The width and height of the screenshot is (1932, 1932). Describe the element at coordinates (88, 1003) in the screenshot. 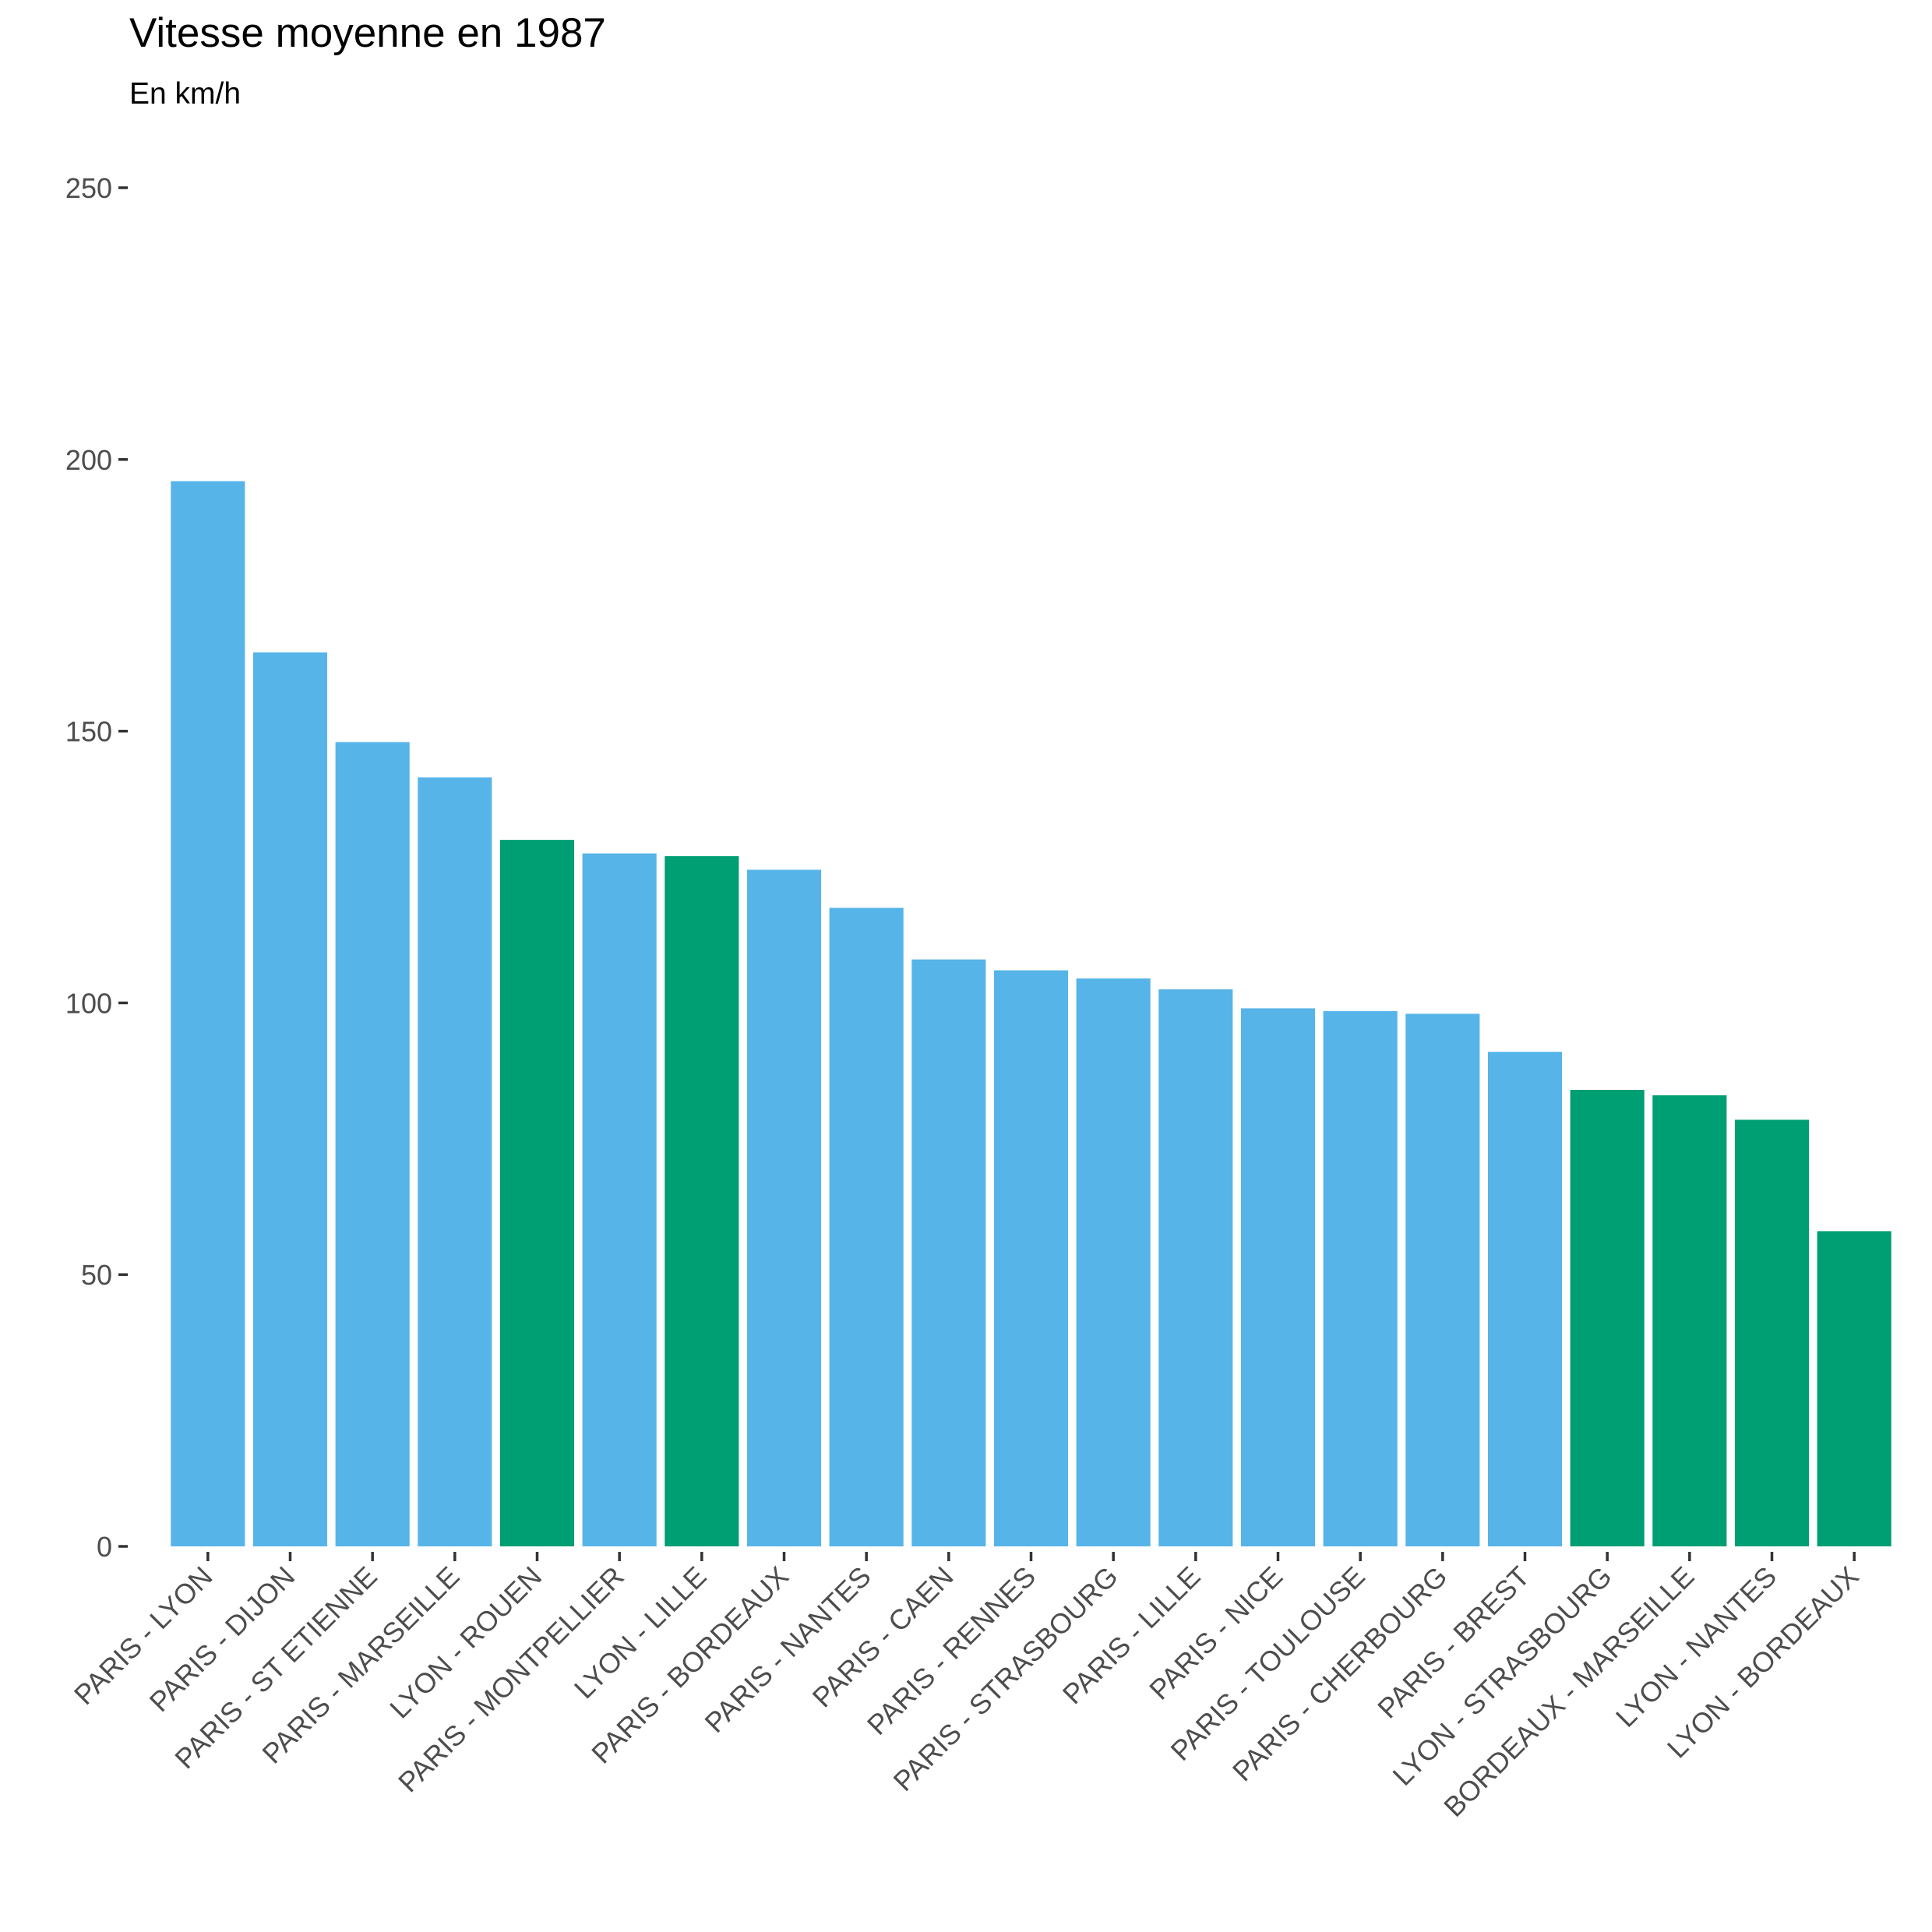

I see `y-tick-label: 100` at that location.